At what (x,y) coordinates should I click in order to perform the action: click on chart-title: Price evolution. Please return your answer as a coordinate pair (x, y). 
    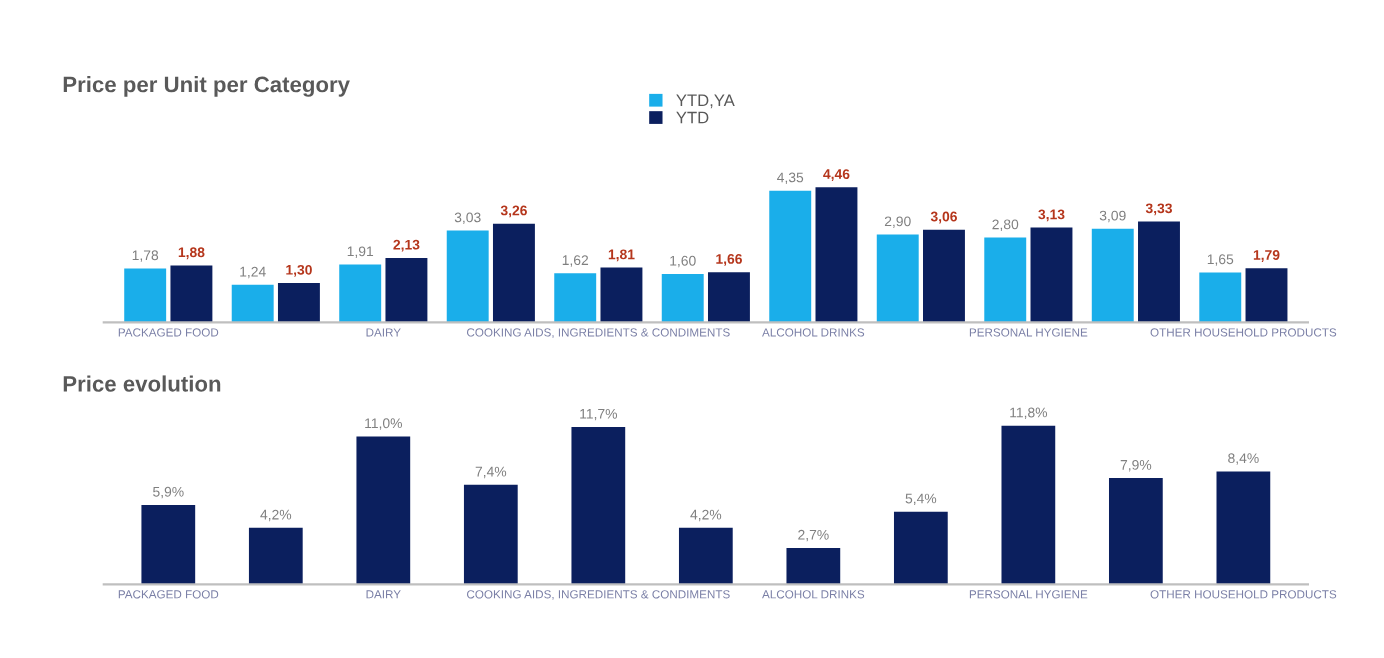
    Looking at the image, I should click on (142, 383).